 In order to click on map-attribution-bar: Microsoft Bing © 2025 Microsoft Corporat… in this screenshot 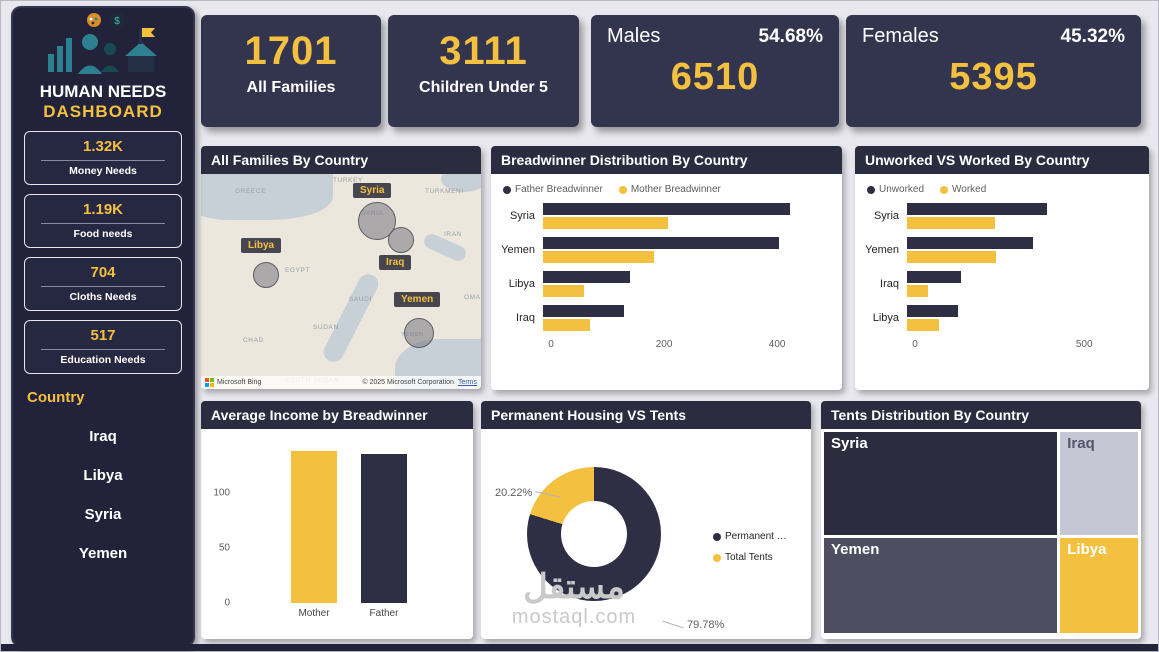, I will do `click(341, 382)`.